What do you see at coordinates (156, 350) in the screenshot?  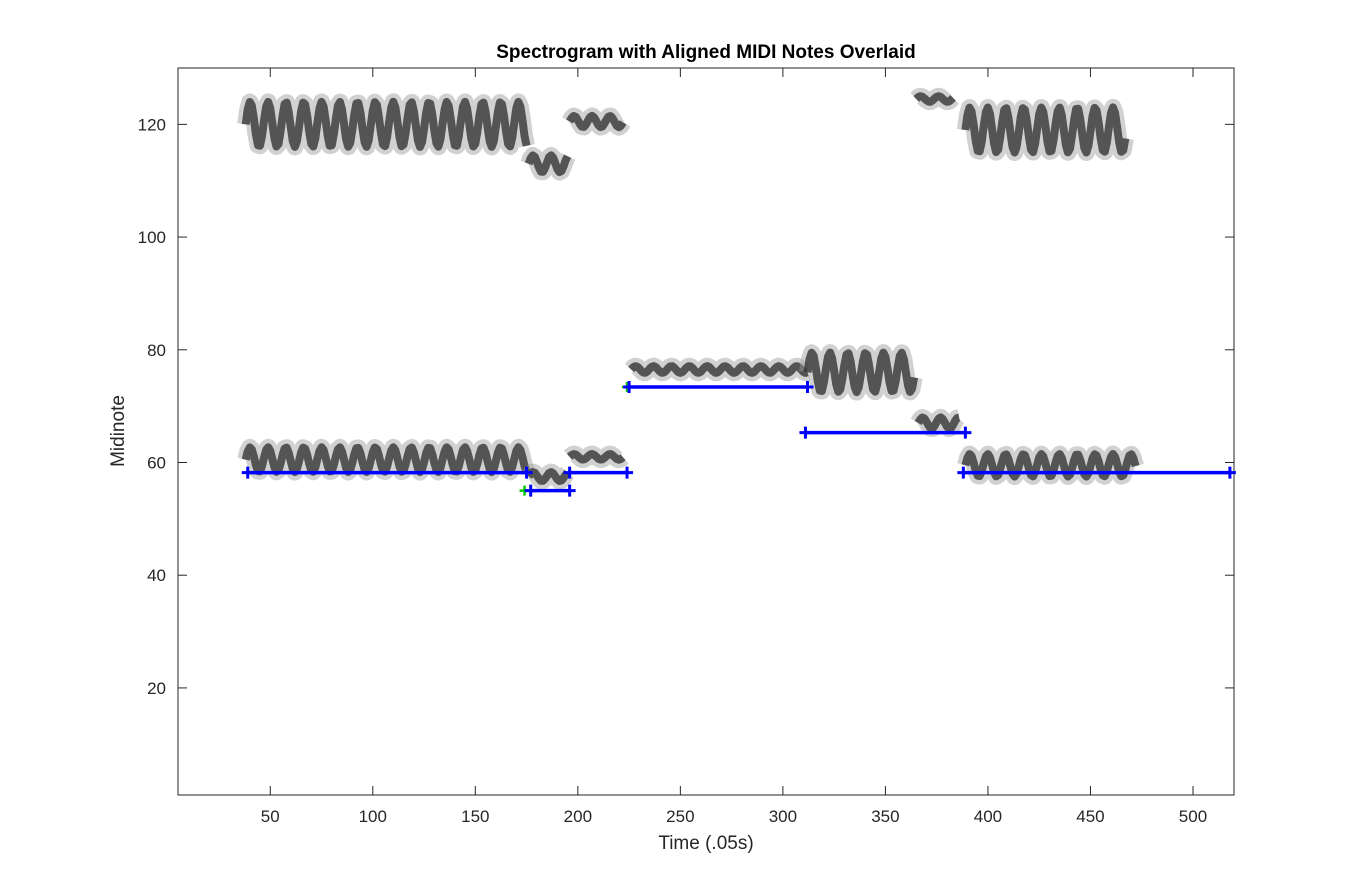 I see `y-tick-label: 80` at bounding box center [156, 350].